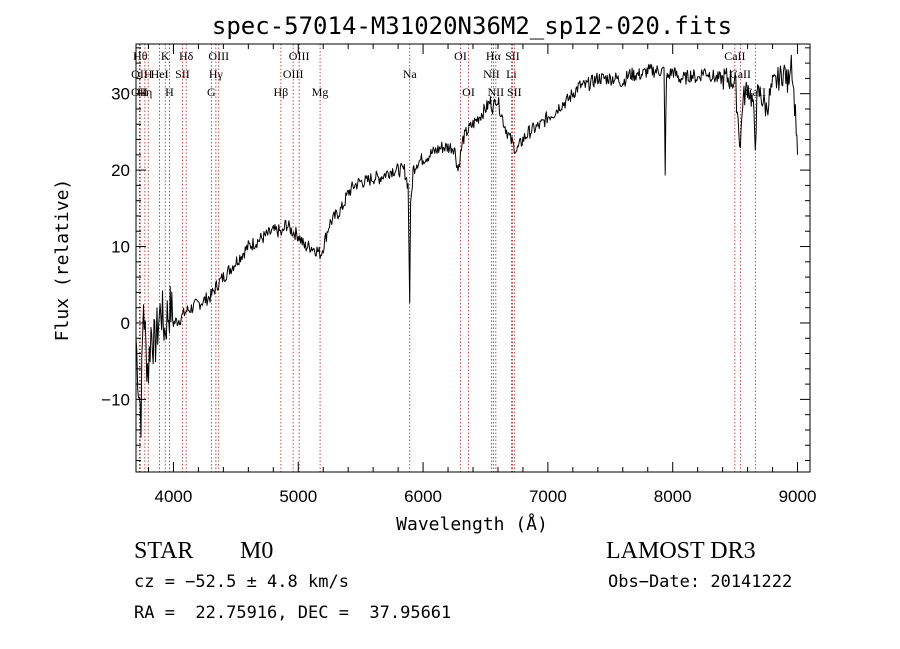 The height and width of the screenshot is (649, 900). What do you see at coordinates (548, 496) in the screenshot?
I see `x-tick-label: 7000` at bounding box center [548, 496].